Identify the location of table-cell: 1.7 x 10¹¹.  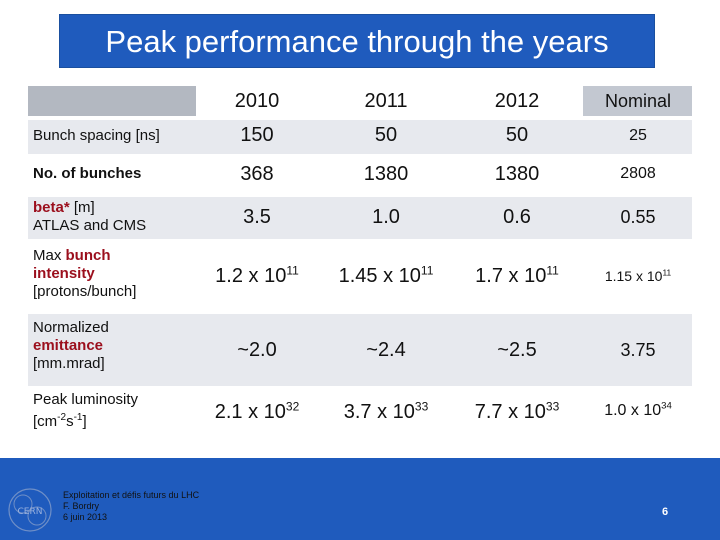
(517, 275).